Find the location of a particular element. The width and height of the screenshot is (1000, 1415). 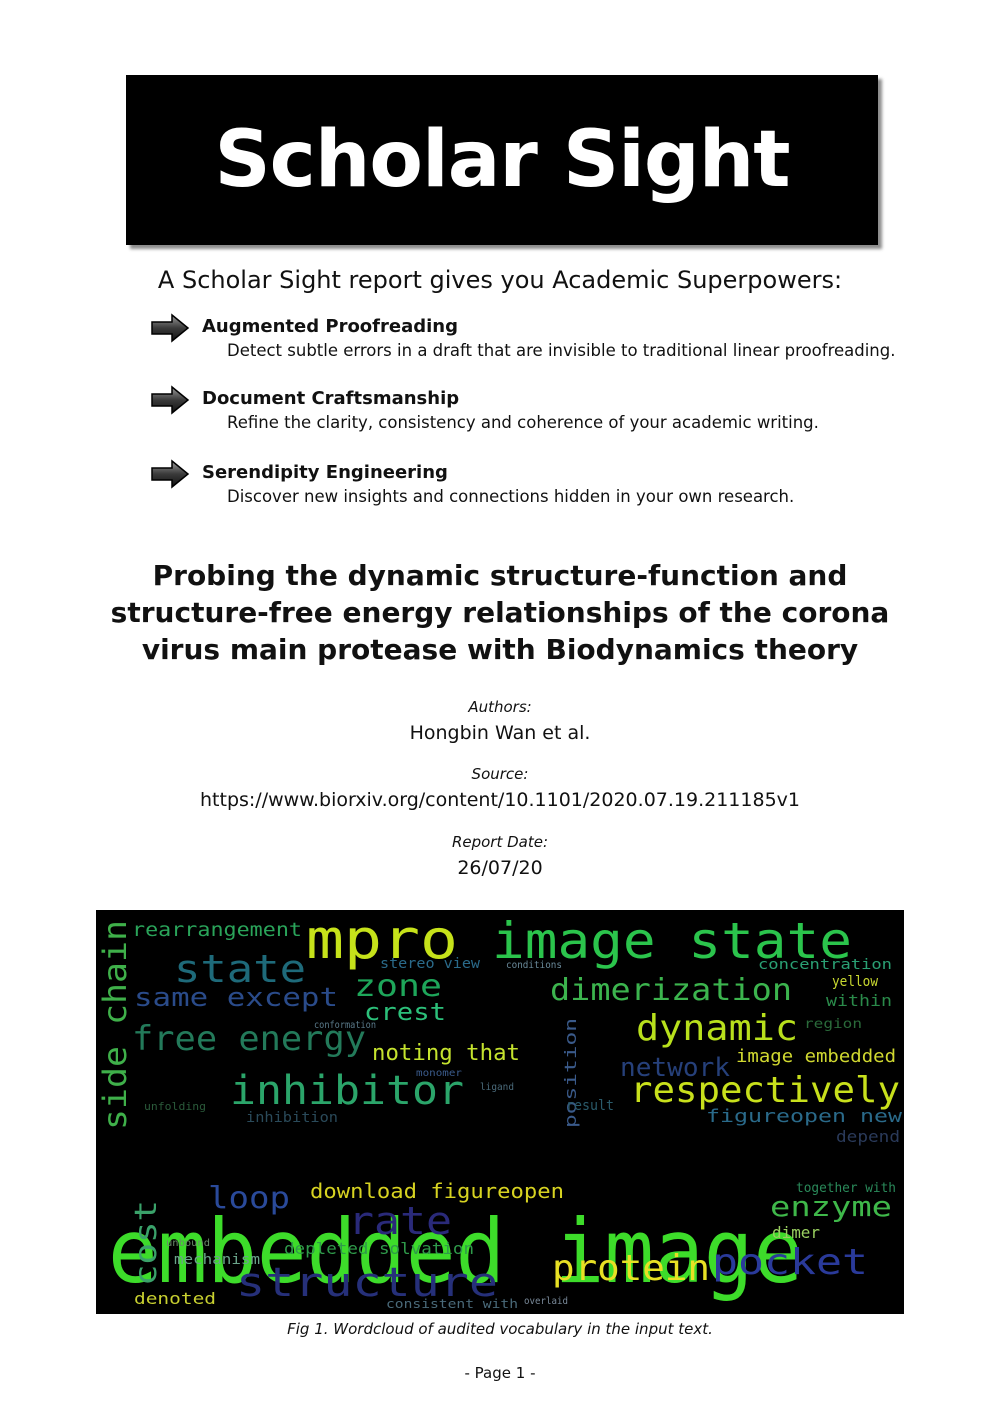

wordcloud-word: respectively is located at coordinates (765, 1090).